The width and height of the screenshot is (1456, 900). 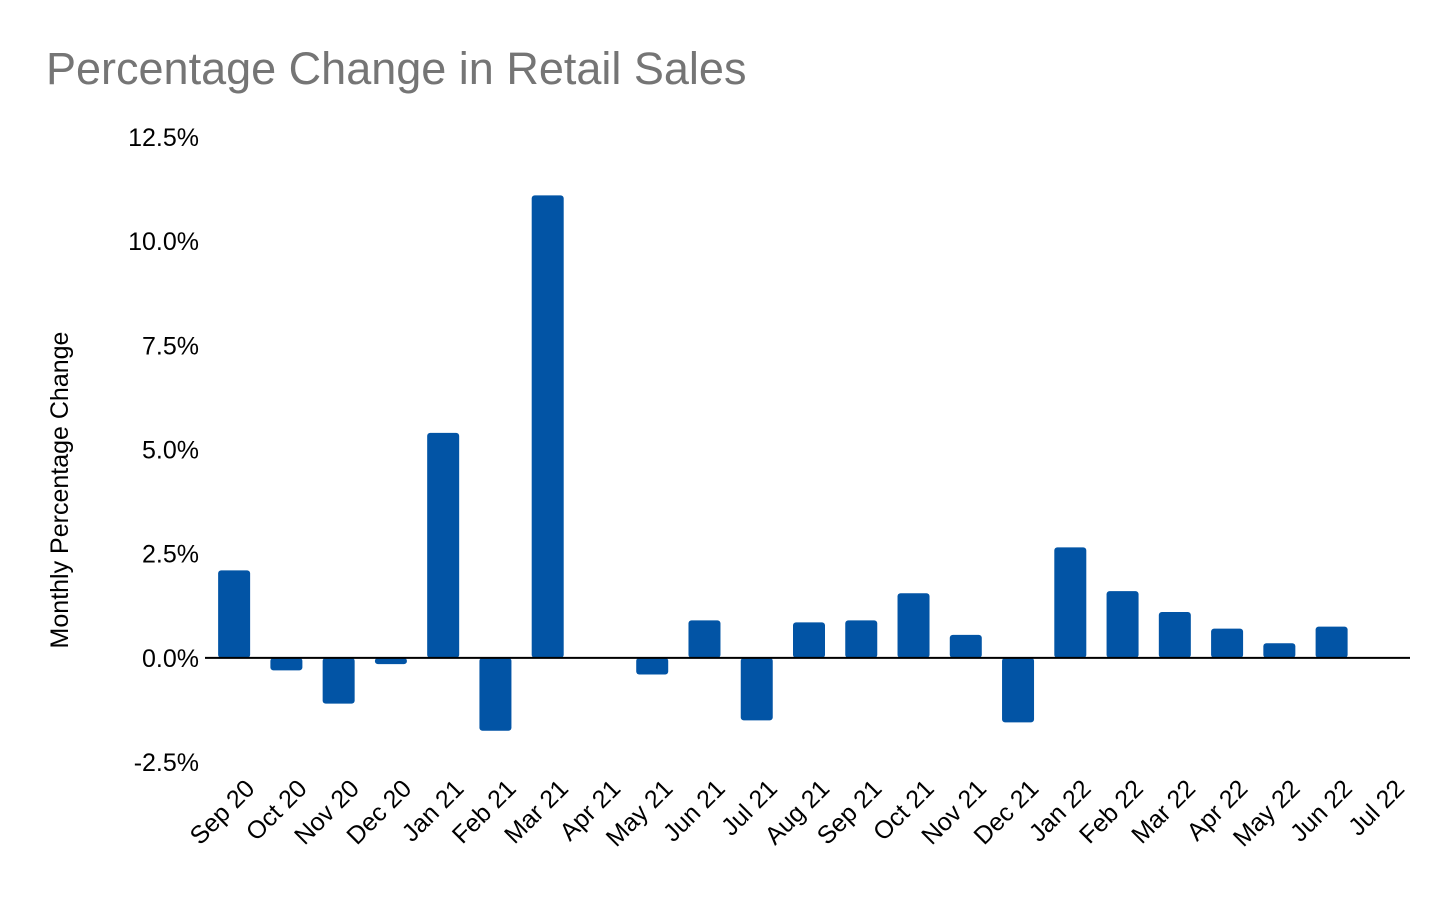 What do you see at coordinates (170, 451) in the screenshot?
I see `y-tick-label: 5.0%` at bounding box center [170, 451].